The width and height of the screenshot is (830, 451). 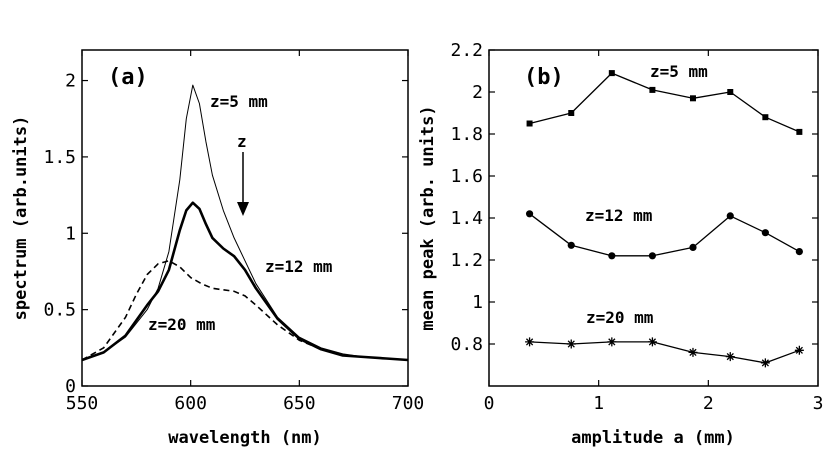 I want to click on panel-b-xtick-label: 2, so click(x=708, y=403).